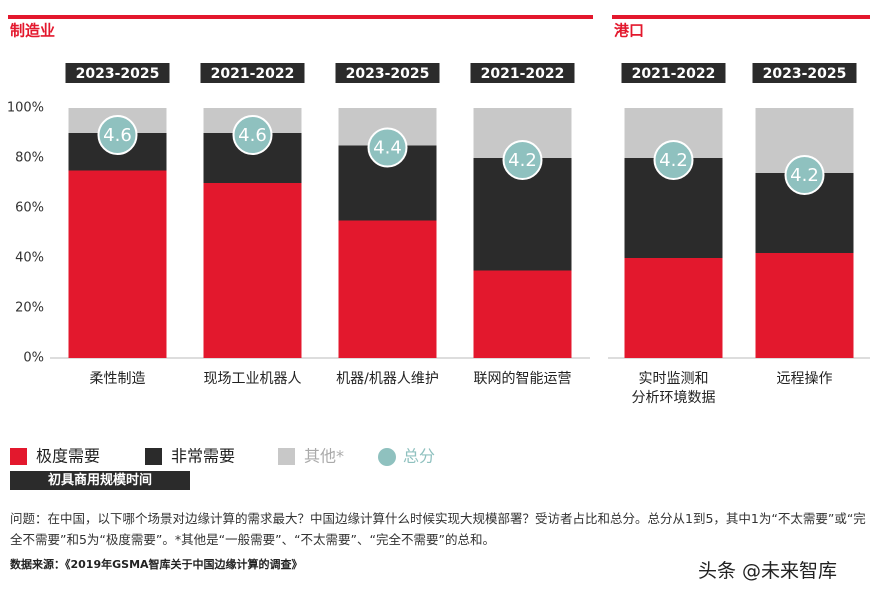 The image size is (881, 597). What do you see at coordinates (522, 379) in the screenshot?
I see `x-tick-label: 联网的智能运营` at bounding box center [522, 379].